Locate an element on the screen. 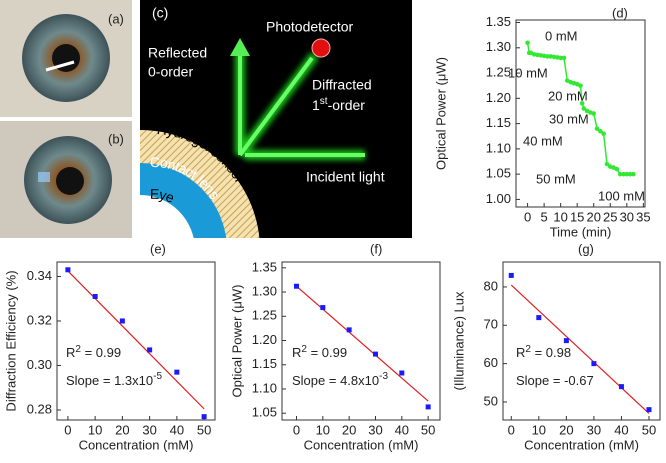 Image resolution: width=666 pixels, height=463 pixels. panel-label: (b) is located at coordinates (116, 138).